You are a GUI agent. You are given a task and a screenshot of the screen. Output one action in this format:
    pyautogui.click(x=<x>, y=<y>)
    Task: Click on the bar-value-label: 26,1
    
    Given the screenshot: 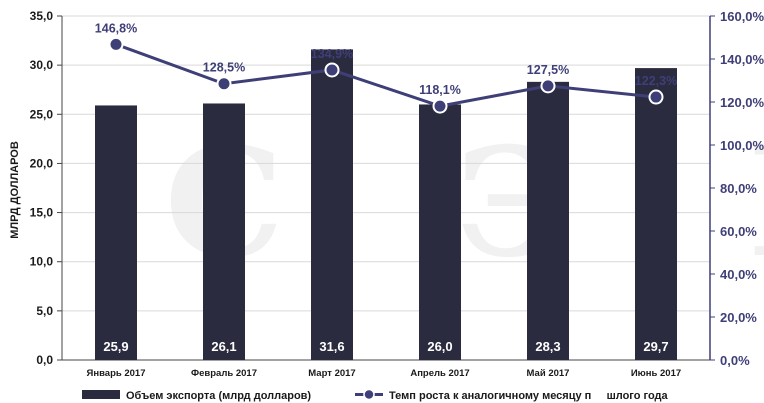 What is the action you would take?
    pyautogui.click(x=223, y=346)
    